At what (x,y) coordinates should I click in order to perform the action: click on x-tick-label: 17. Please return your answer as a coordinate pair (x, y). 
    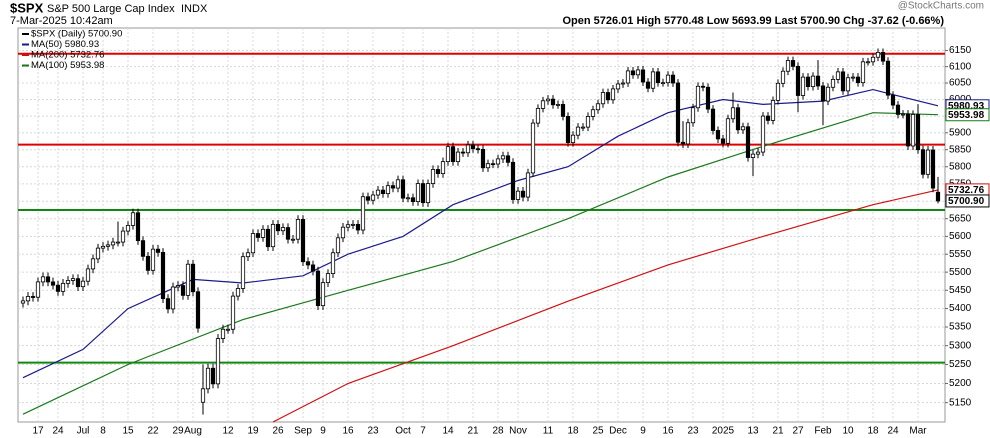
    Looking at the image, I should click on (38, 431).